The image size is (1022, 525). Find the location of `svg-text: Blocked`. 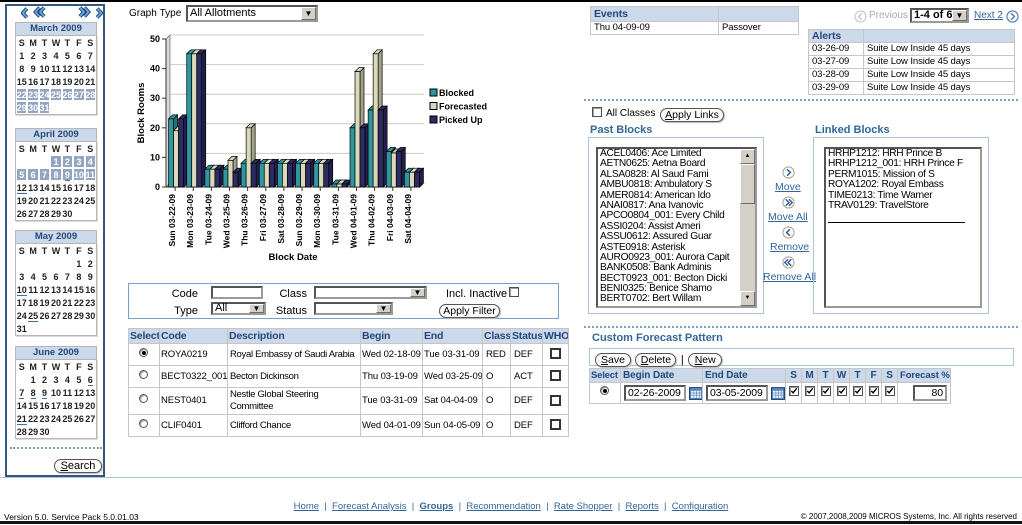

svg-text: Blocked is located at coordinates (456, 93).